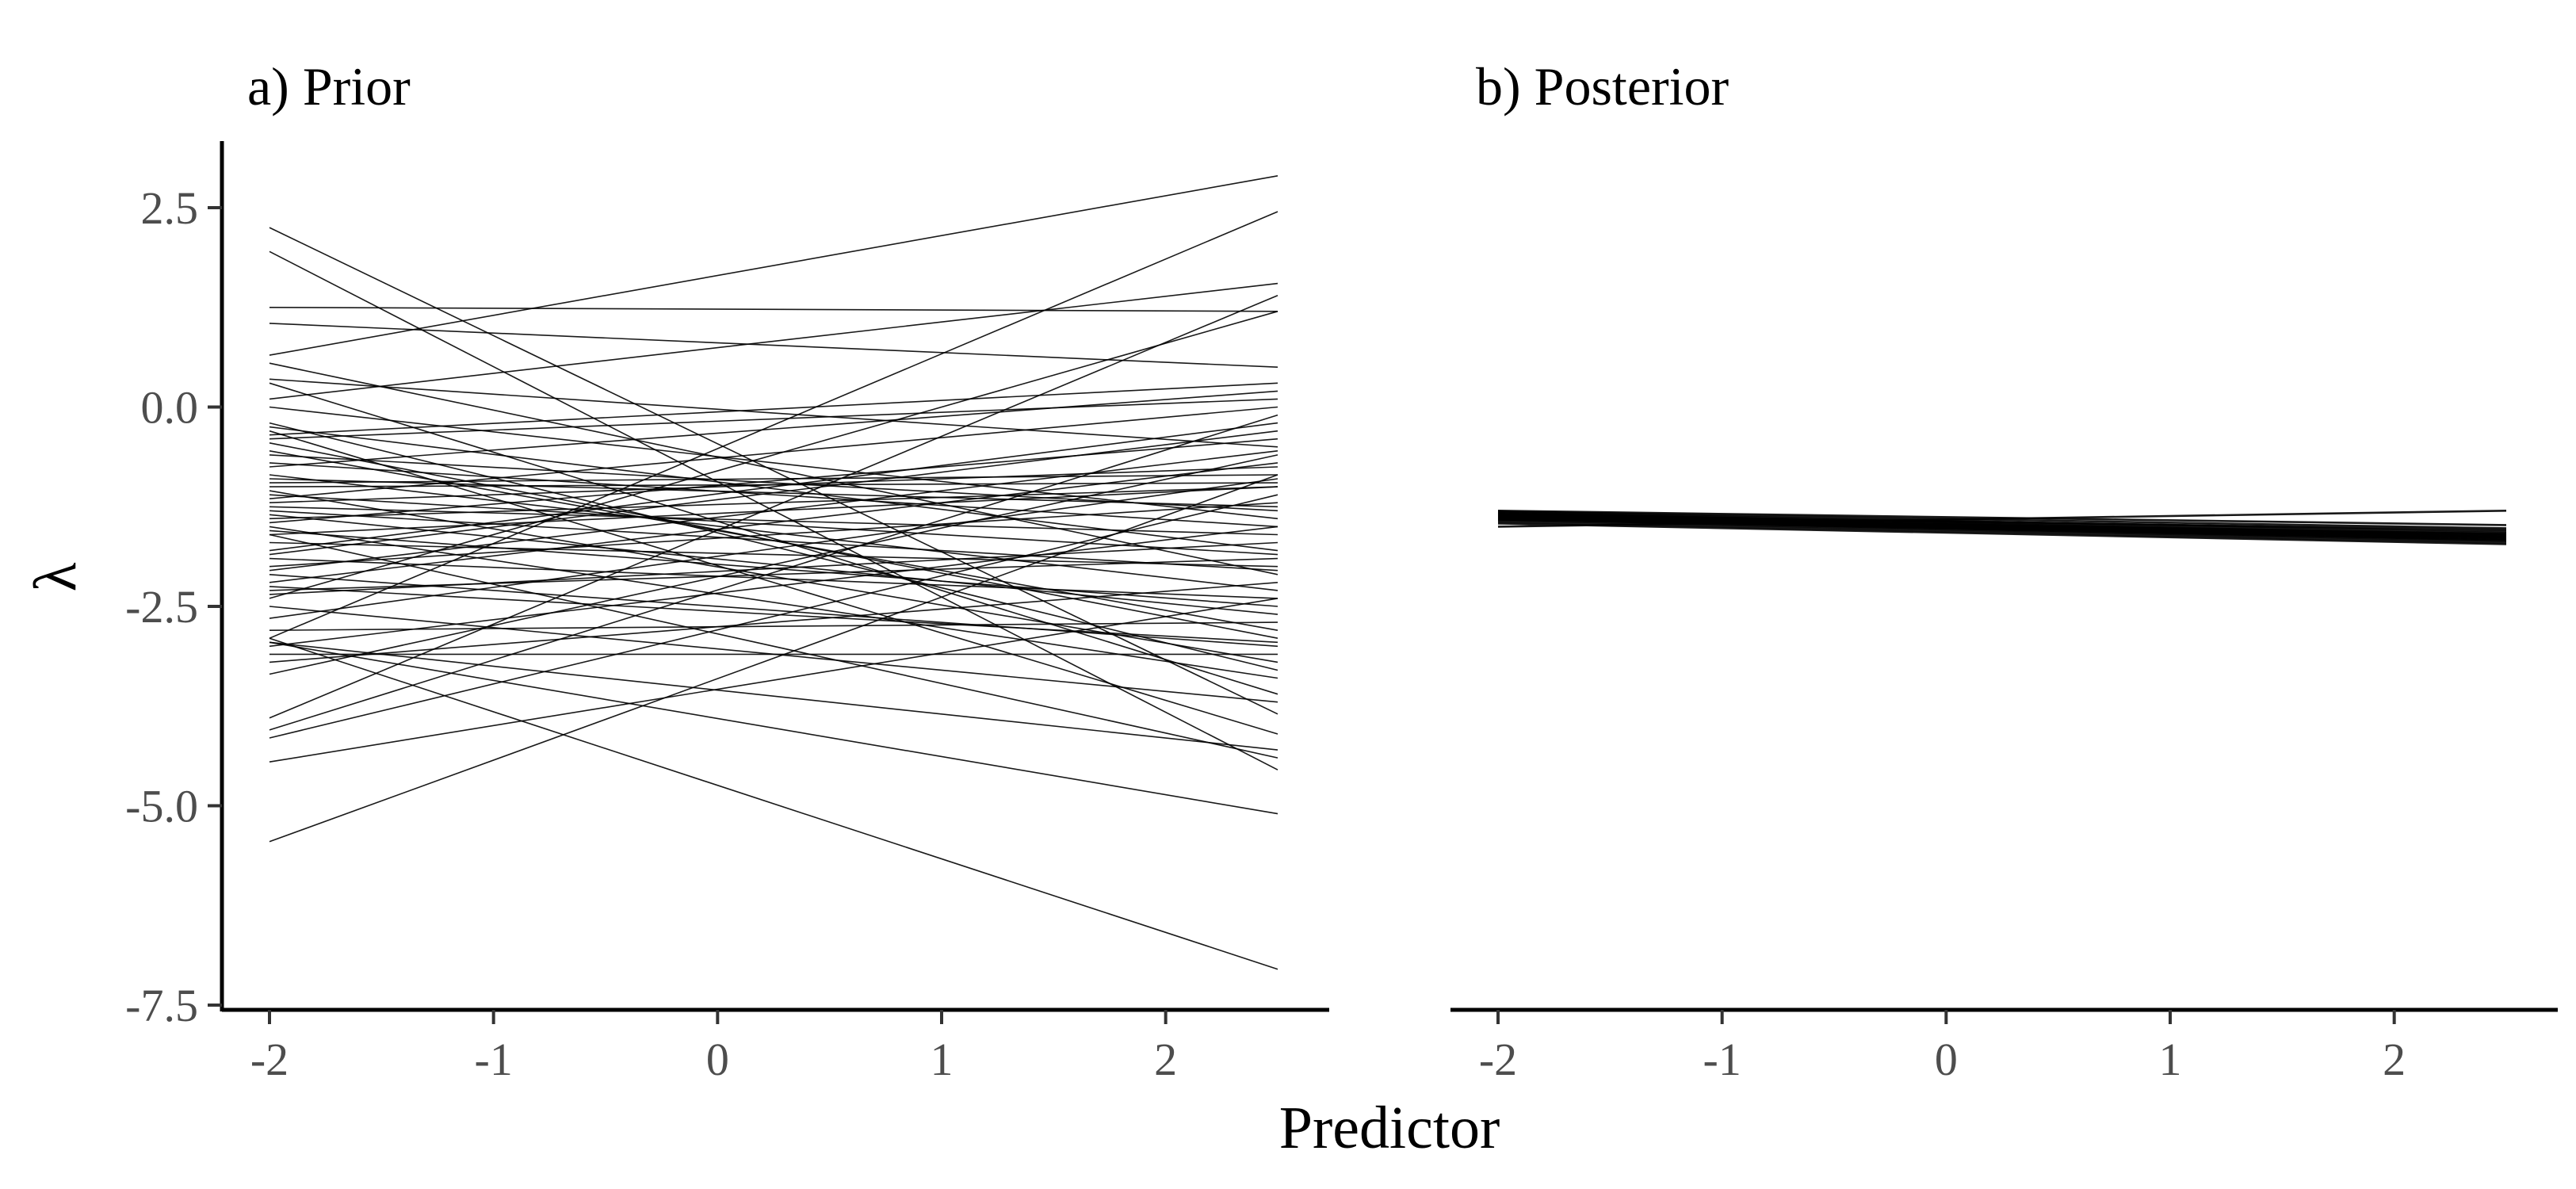 The image size is (2576, 1189). What do you see at coordinates (1165, 1059) in the screenshot?
I see `prior-x-tick-label: 2` at bounding box center [1165, 1059].